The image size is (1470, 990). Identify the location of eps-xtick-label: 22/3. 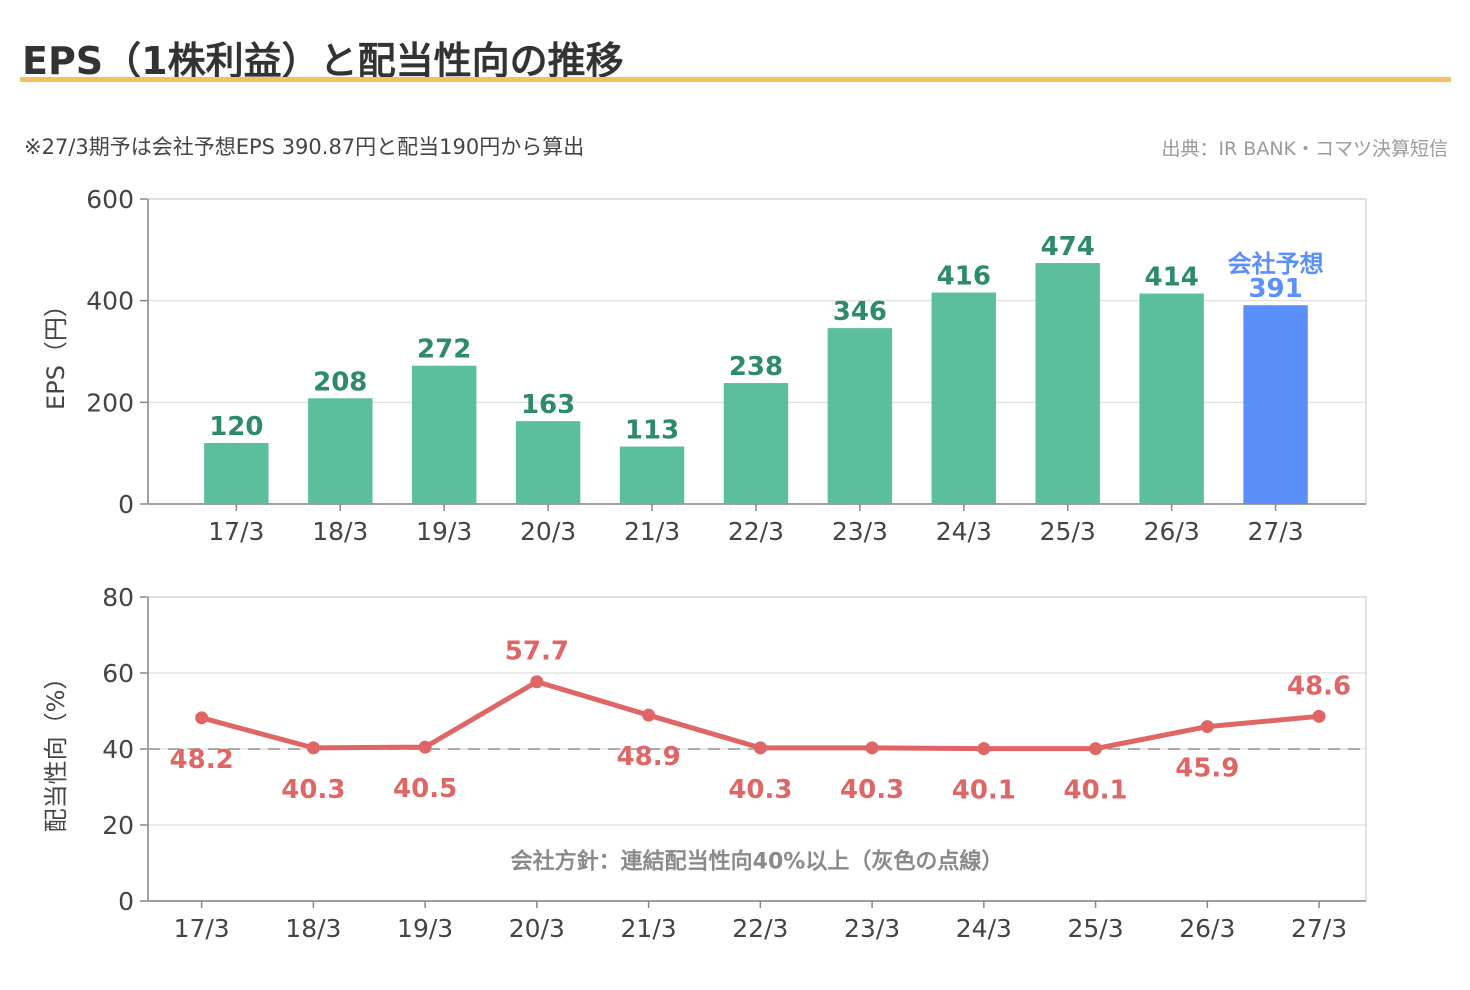
(756, 531).